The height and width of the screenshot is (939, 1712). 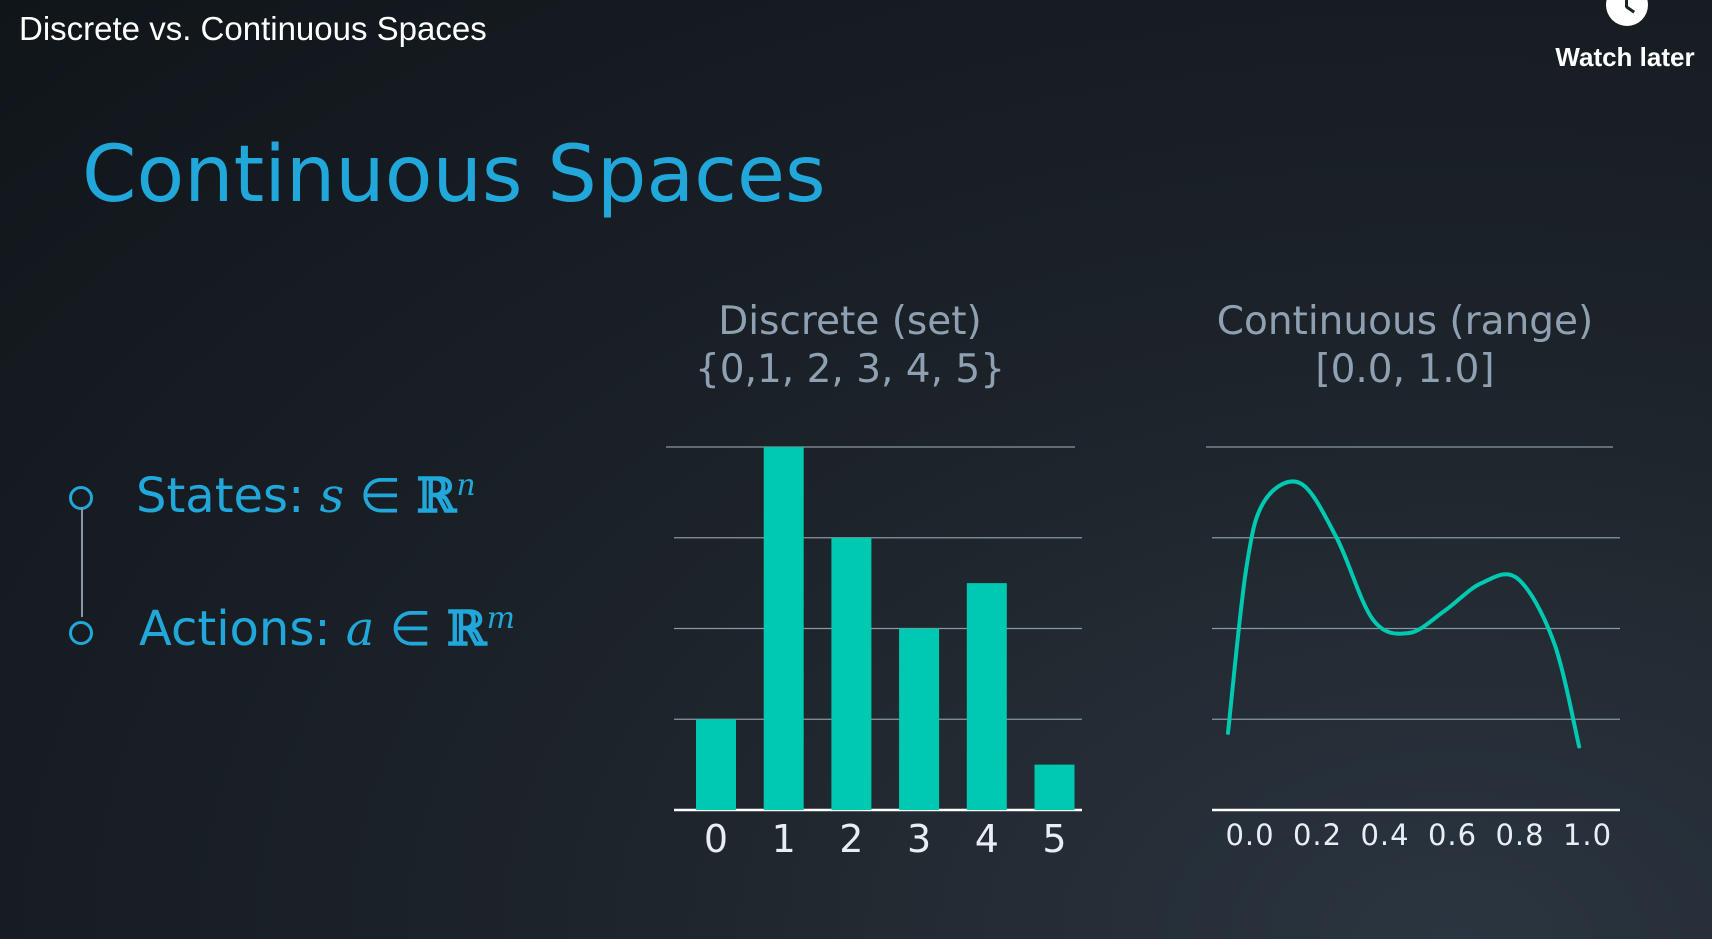 What do you see at coordinates (1384, 835) in the screenshot?
I see `x-tick-label: 0.4` at bounding box center [1384, 835].